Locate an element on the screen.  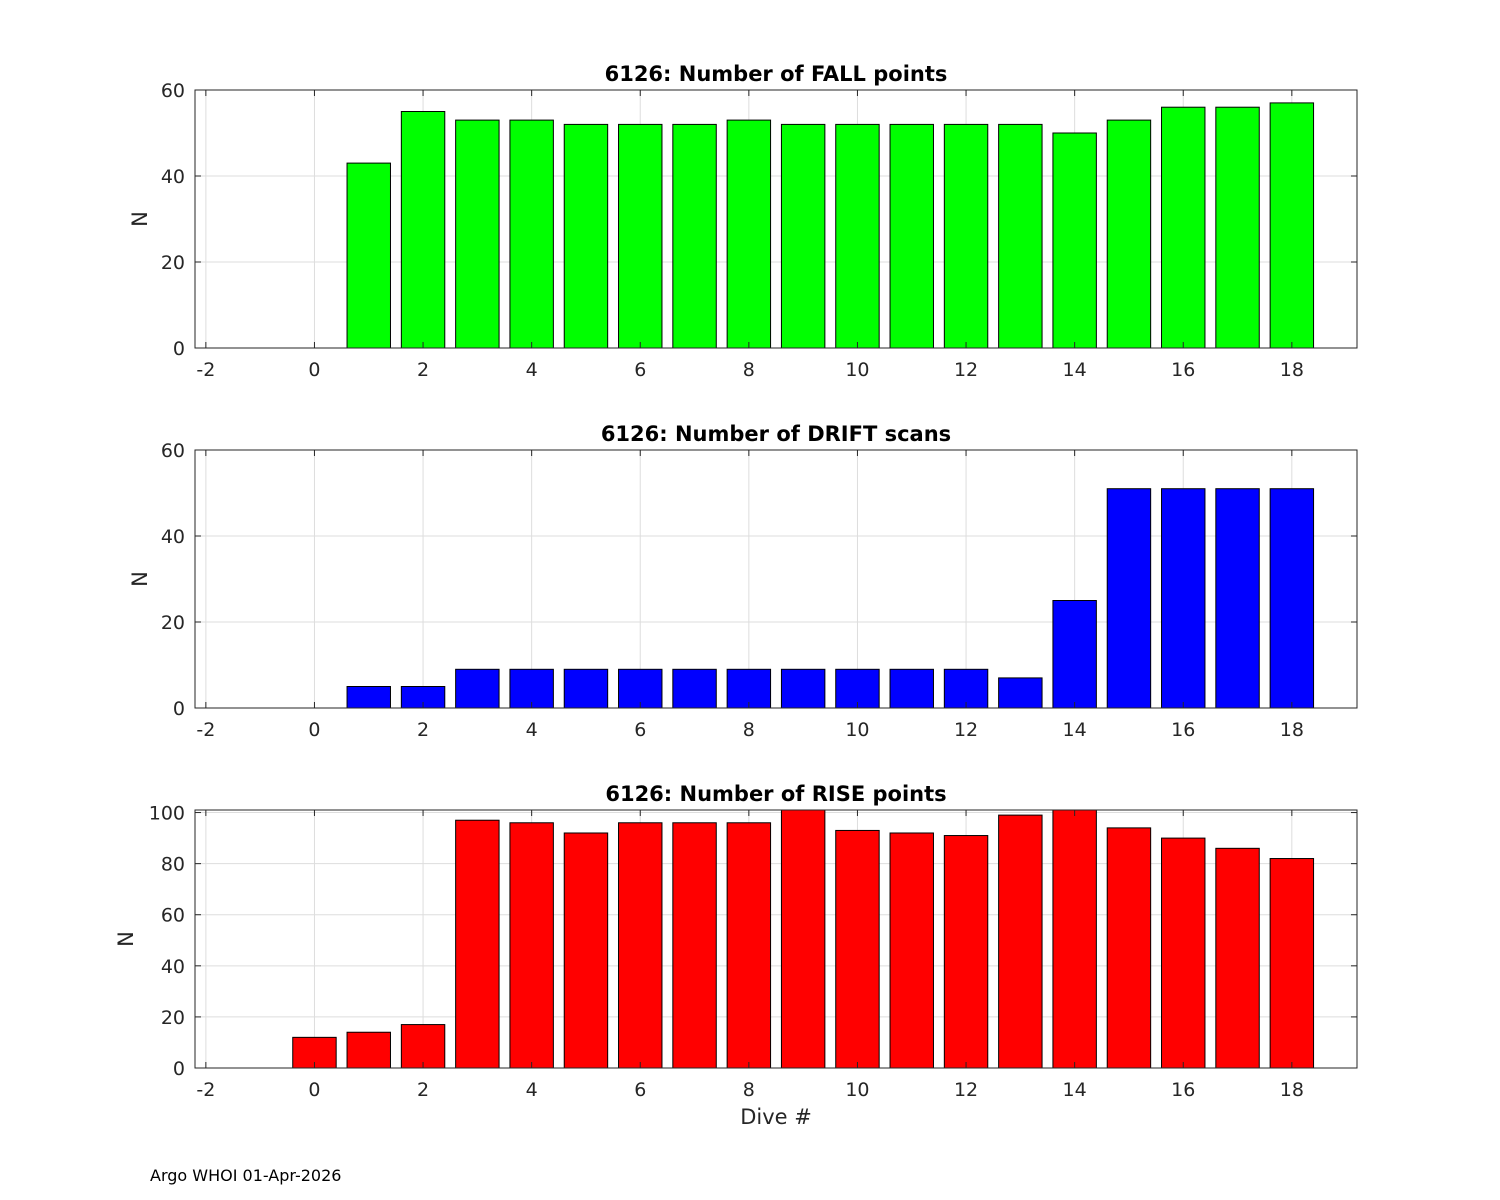
y-tick-label: 80 is located at coordinates (173, 865).